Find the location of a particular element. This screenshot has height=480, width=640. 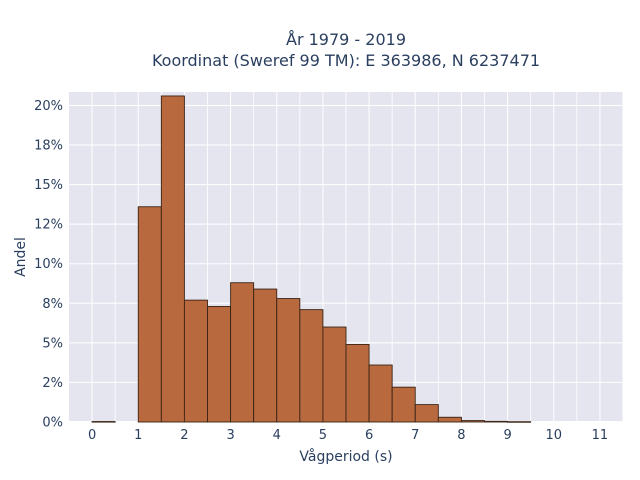

y-tick-label: 2% is located at coordinates (52, 383).